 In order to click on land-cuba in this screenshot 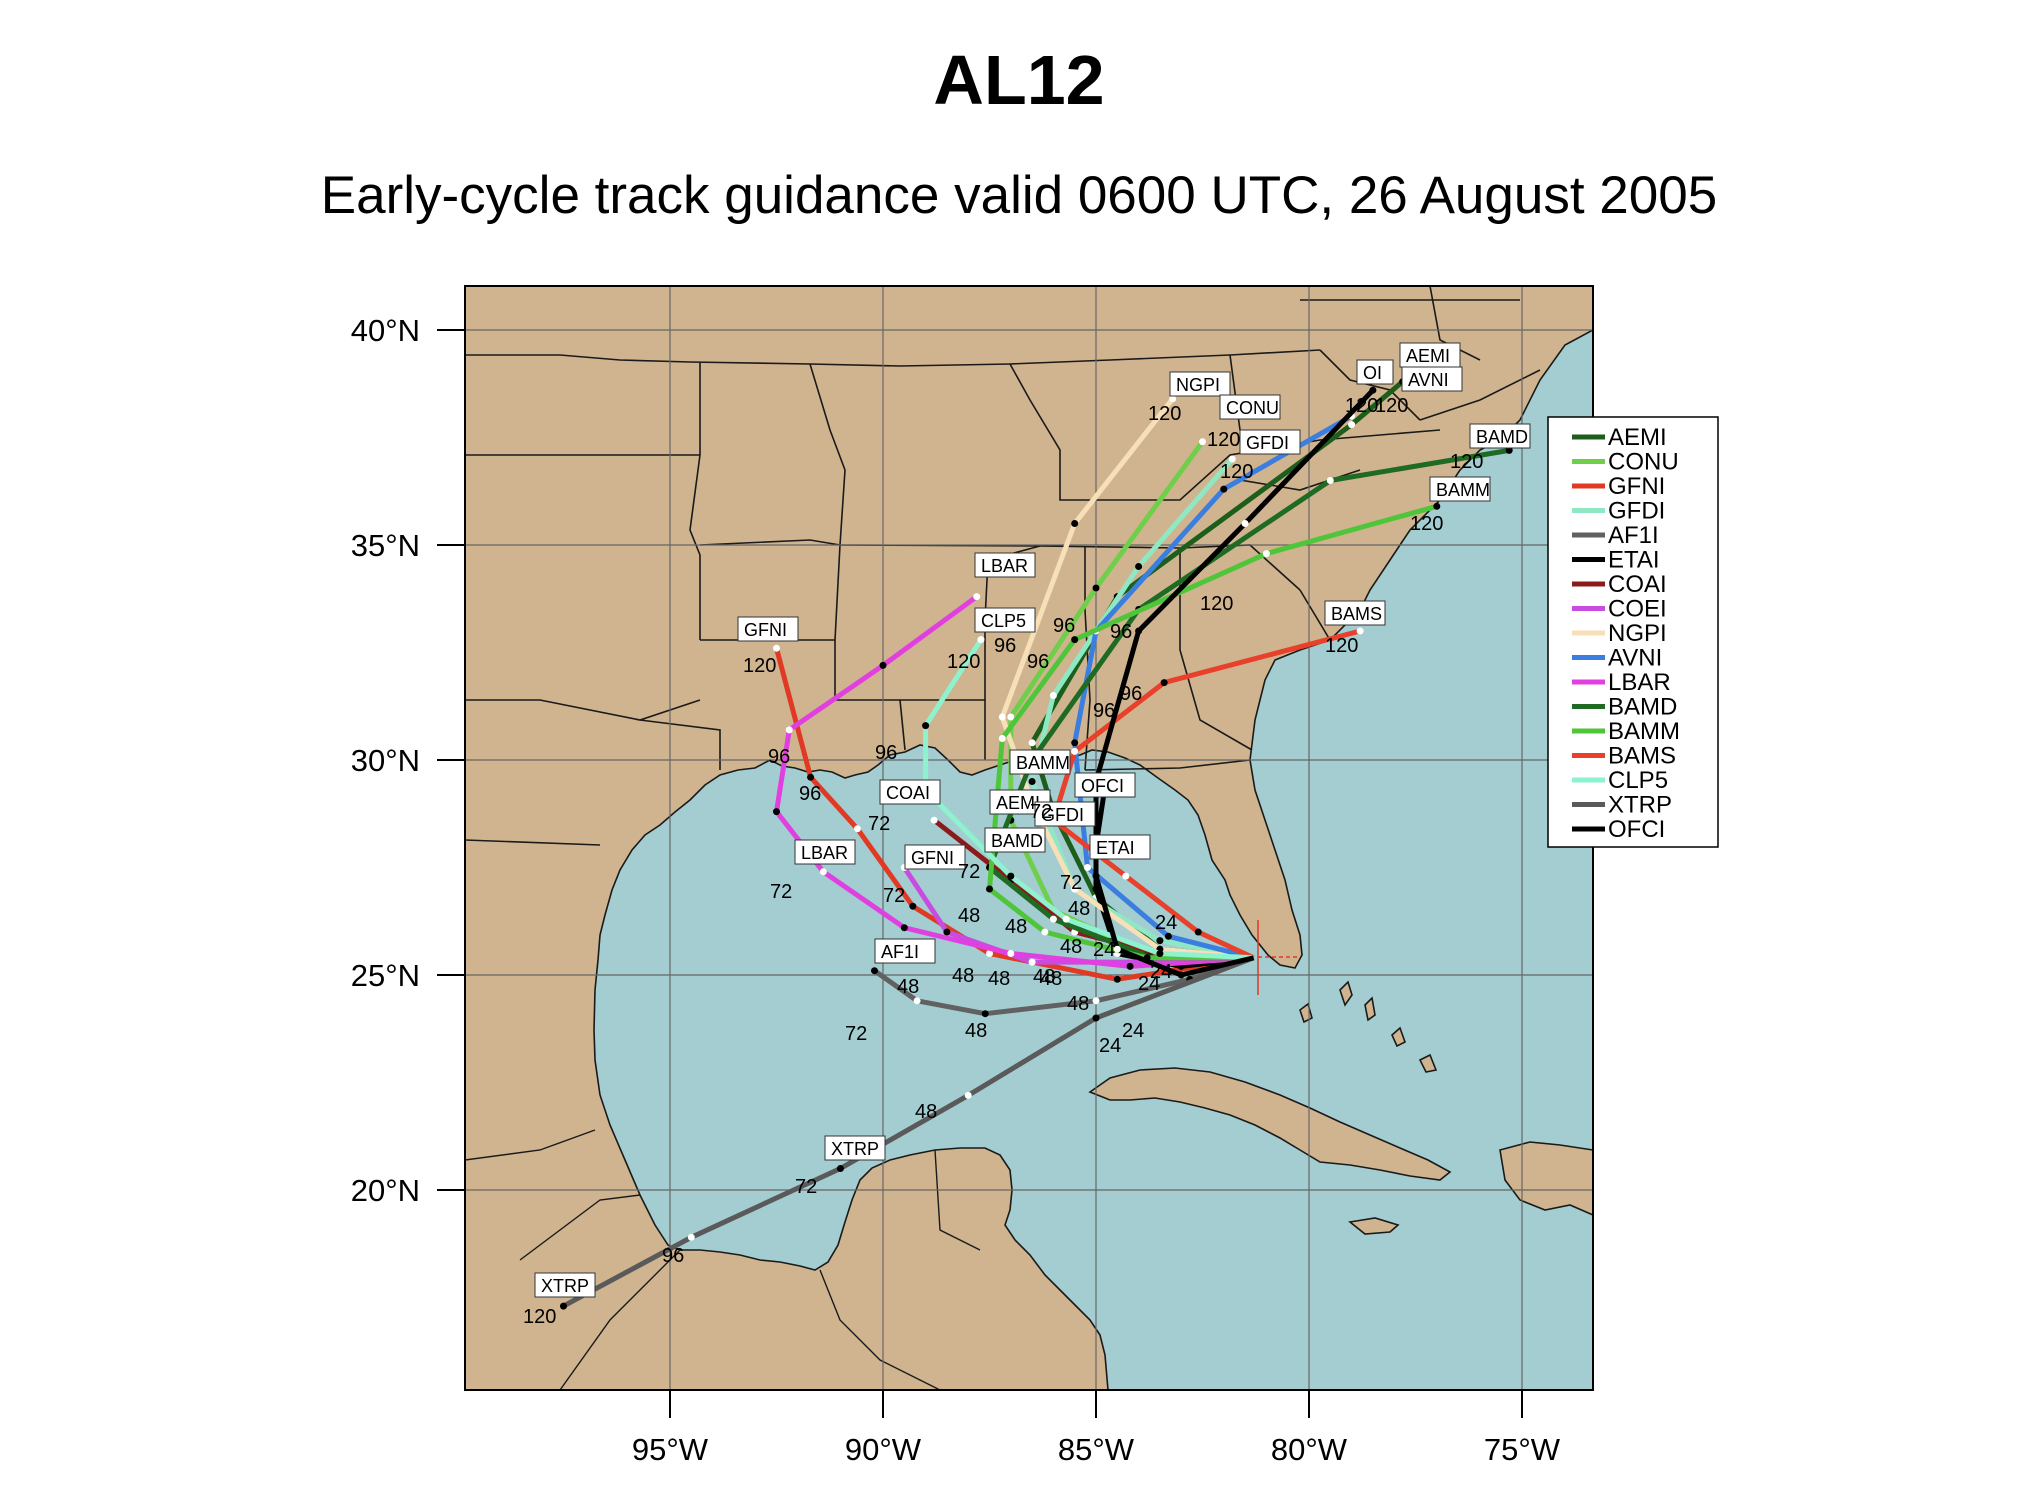, I will do `click(1270, 1124)`.